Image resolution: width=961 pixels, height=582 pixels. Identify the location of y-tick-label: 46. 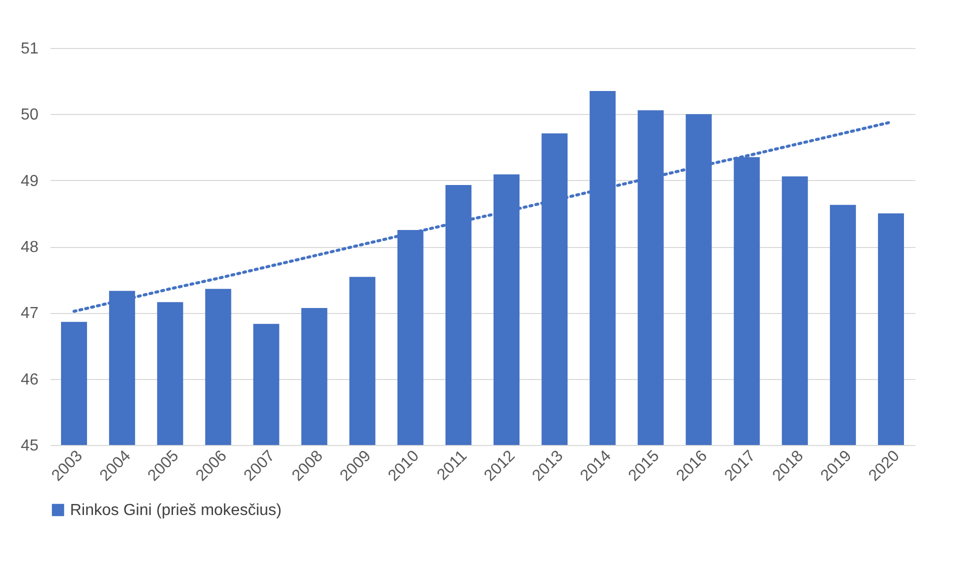
(29, 379).